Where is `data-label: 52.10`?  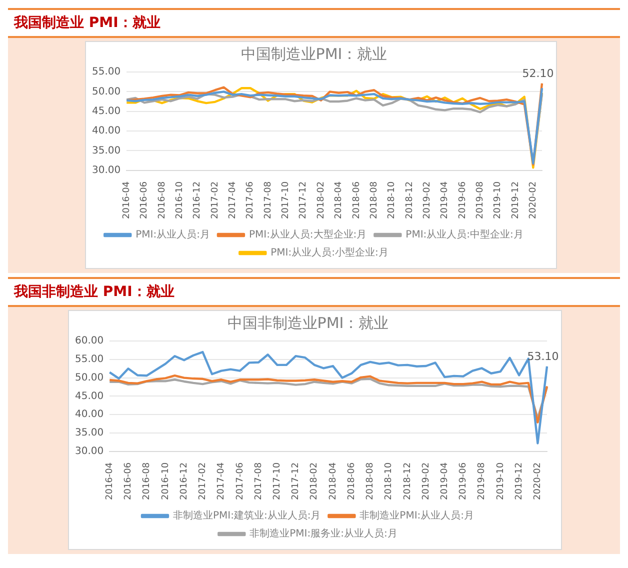 data-label: 52.10 is located at coordinates (538, 73).